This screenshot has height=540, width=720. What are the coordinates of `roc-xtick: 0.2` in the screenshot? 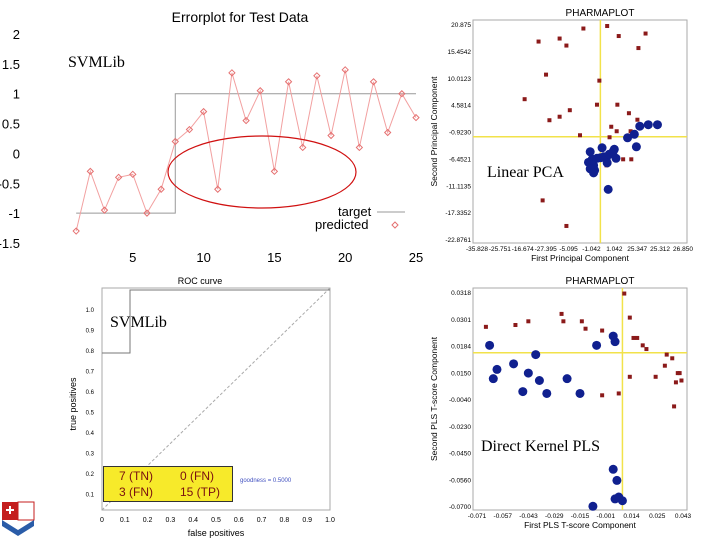 It's located at (148, 520).